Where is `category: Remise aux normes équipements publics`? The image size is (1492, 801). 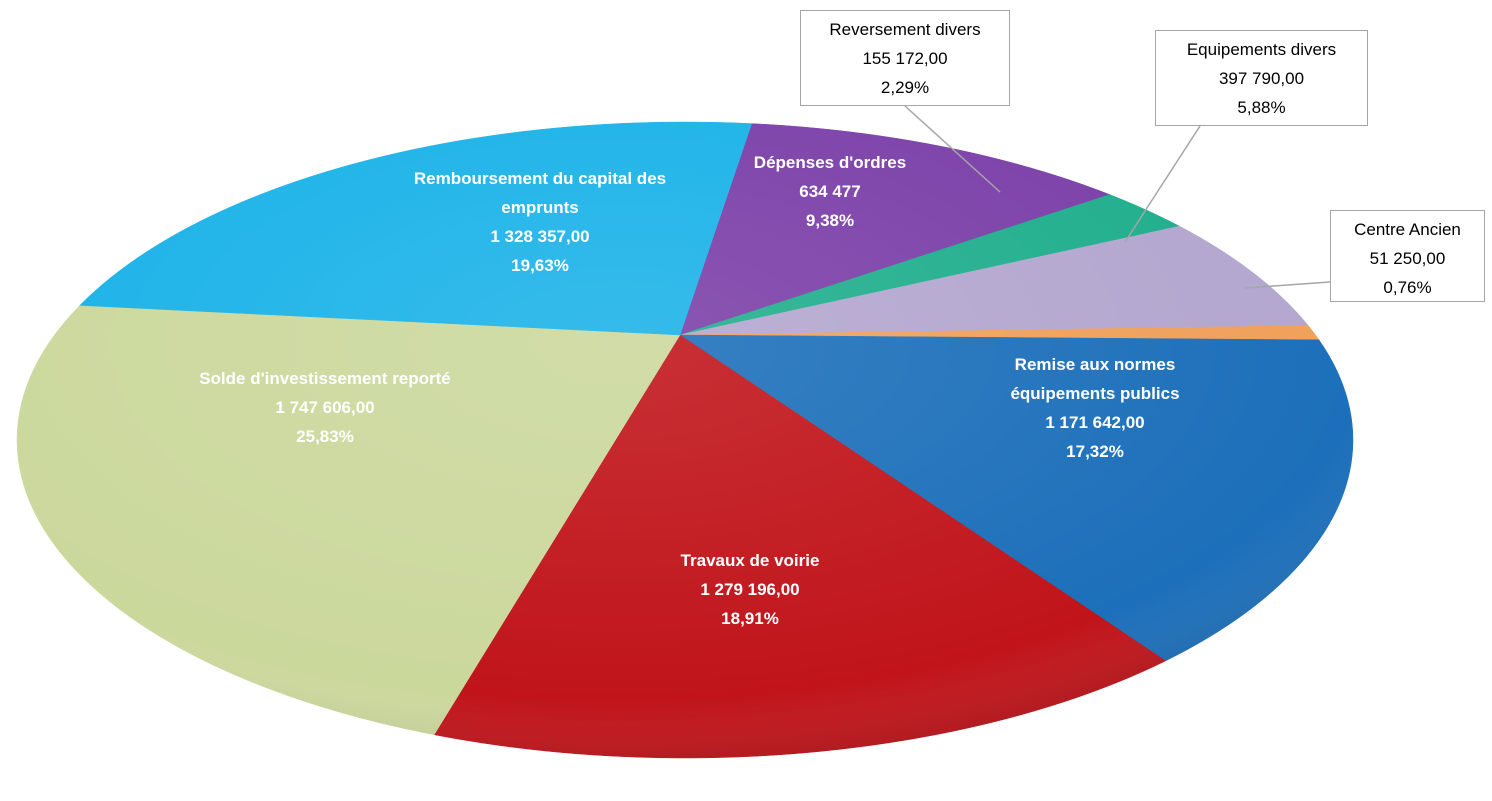 category: Remise aux normes équipements publics is located at coordinates (1095, 379).